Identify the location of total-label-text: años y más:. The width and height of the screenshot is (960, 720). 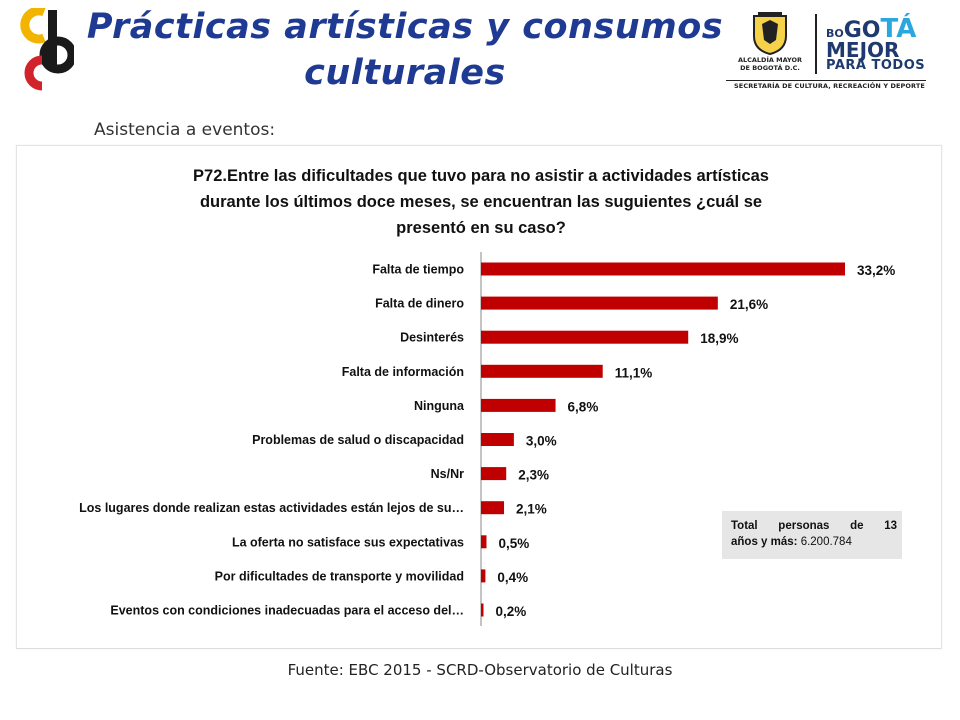
(764, 542).